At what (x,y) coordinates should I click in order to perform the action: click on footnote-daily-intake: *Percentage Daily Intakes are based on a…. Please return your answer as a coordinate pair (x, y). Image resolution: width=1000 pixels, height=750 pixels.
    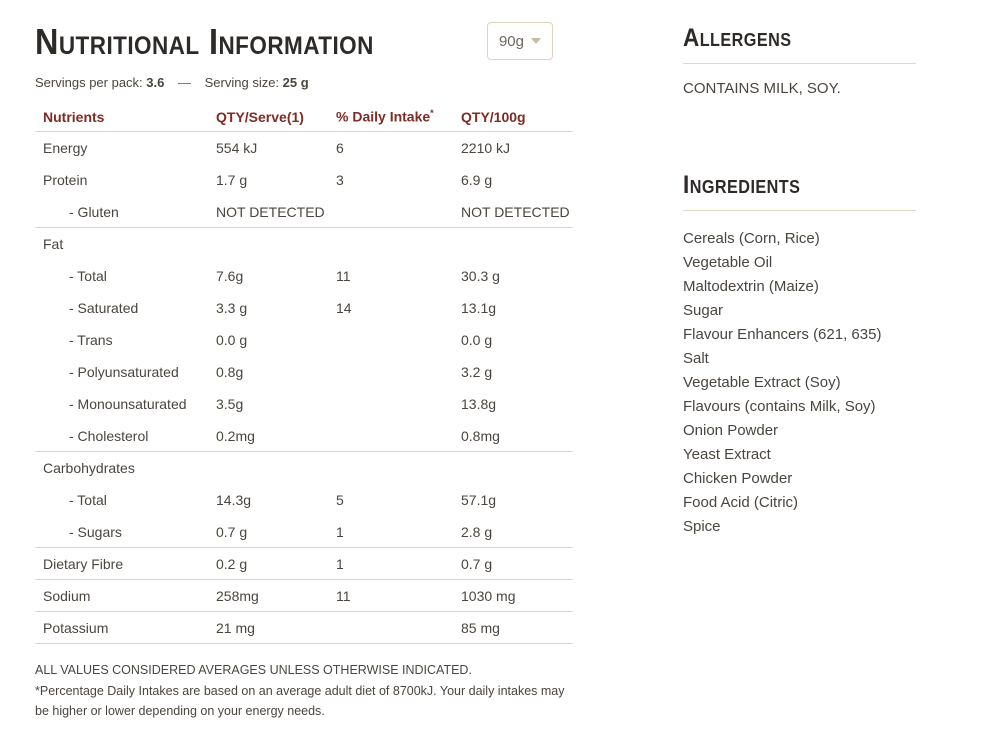
    Looking at the image, I should click on (300, 701).